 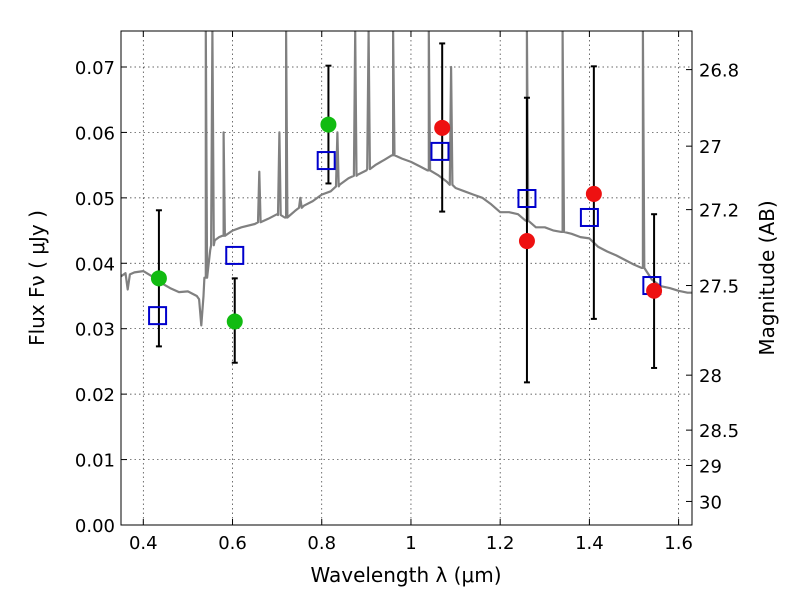 I want to click on y-tick-label: 0.01, so click(x=95, y=461).